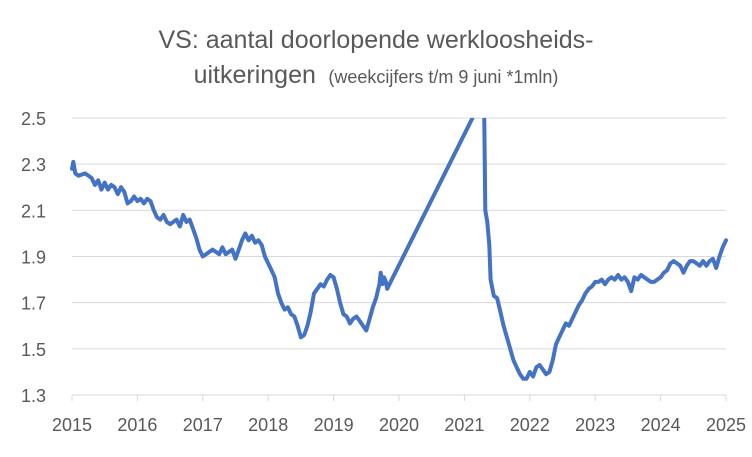 The height and width of the screenshot is (457, 752). I want to click on chart-title-subject: uitkeringen, so click(255, 75).